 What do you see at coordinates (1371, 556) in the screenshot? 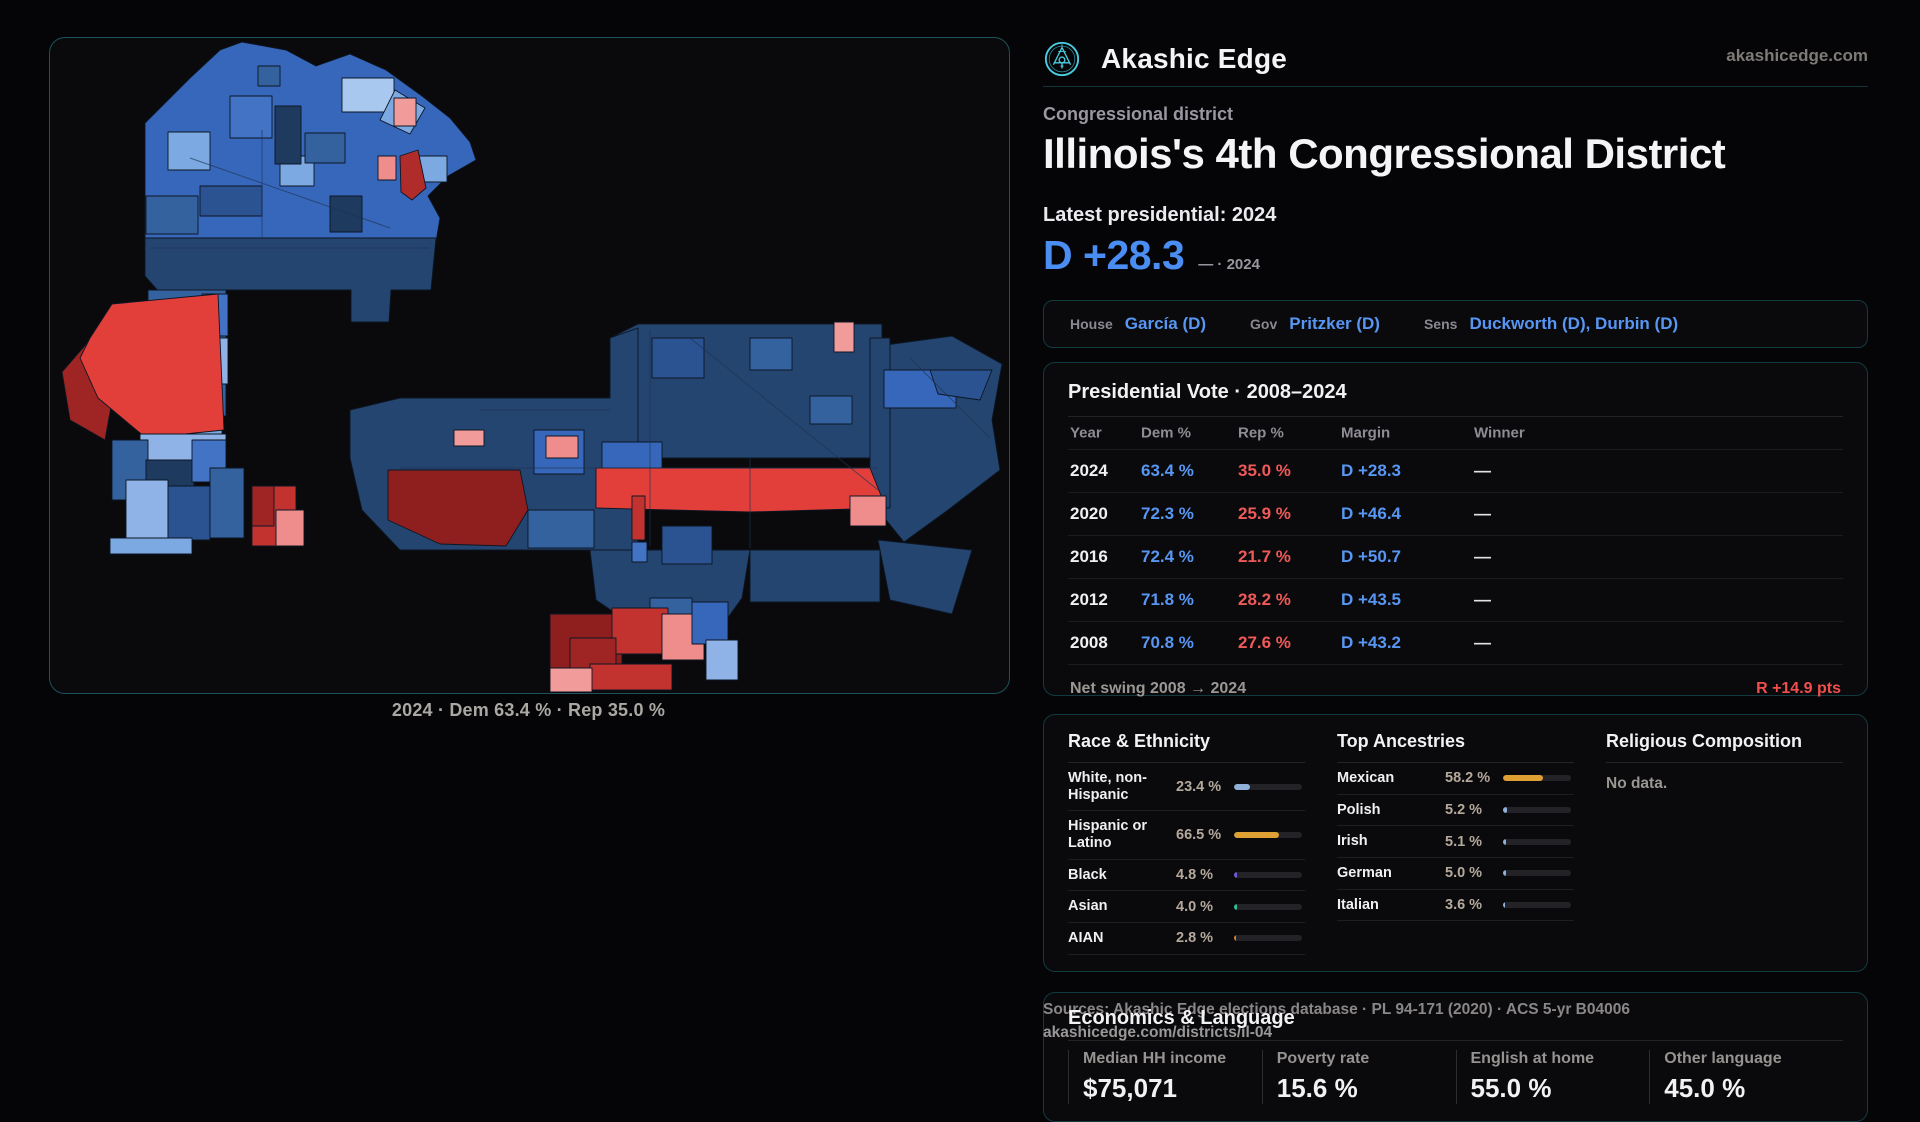
I see `cell-margin: D +50.7` at bounding box center [1371, 556].